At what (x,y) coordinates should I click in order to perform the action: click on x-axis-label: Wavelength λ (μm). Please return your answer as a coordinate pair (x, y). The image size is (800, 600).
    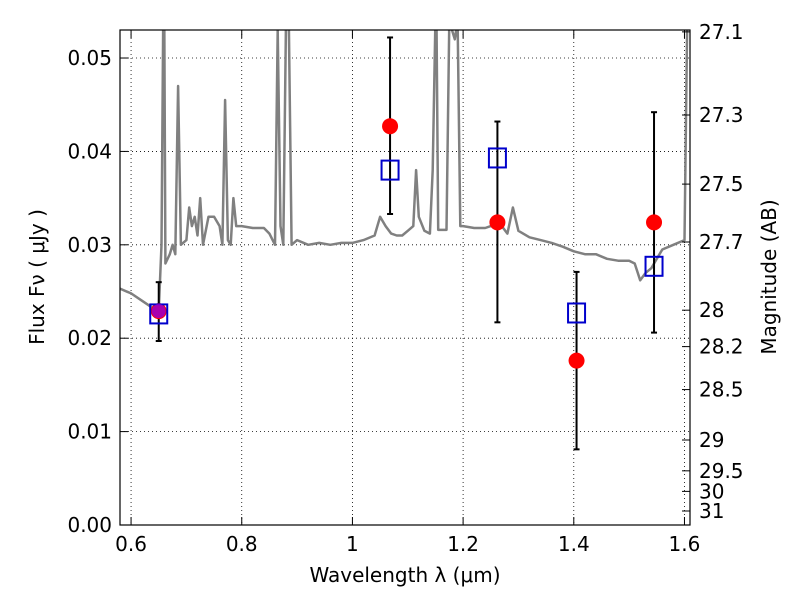
    Looking at the image, I should click on (404, 575).